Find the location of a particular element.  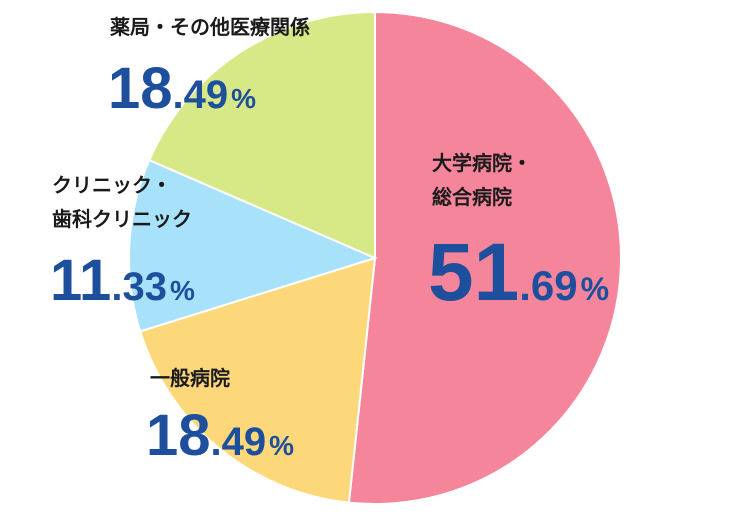

value-label: 11.33% is located at coordinates (122, 280).